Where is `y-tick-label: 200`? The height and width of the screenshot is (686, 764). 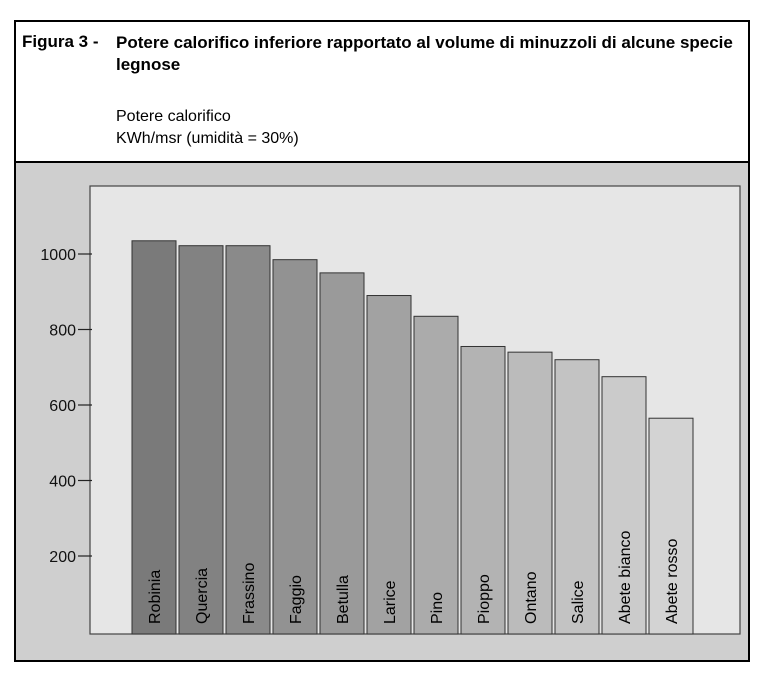
y-tick-label: 200 is located at coordinates (62, 557).